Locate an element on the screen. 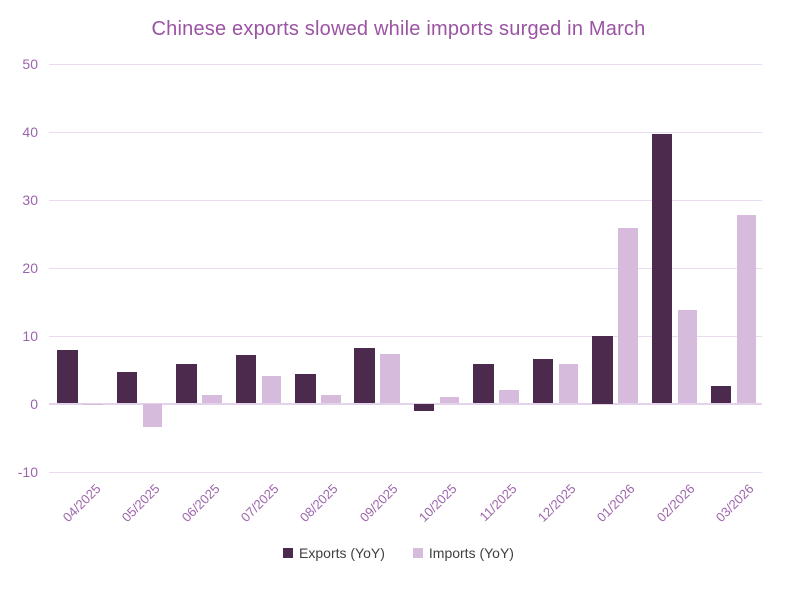 This screenshot has height=594, width=797. bar-imports-02/2026 is located at coordinates (687, 356).